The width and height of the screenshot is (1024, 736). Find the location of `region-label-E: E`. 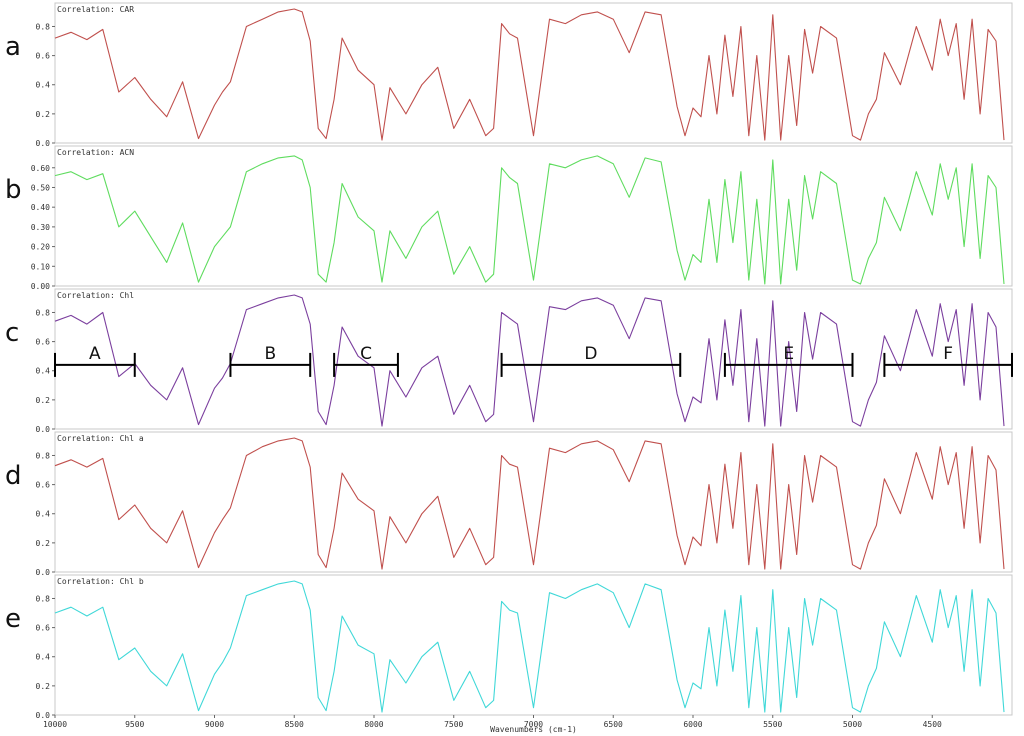

region-label-E: E is located at coordinates (788, 354).